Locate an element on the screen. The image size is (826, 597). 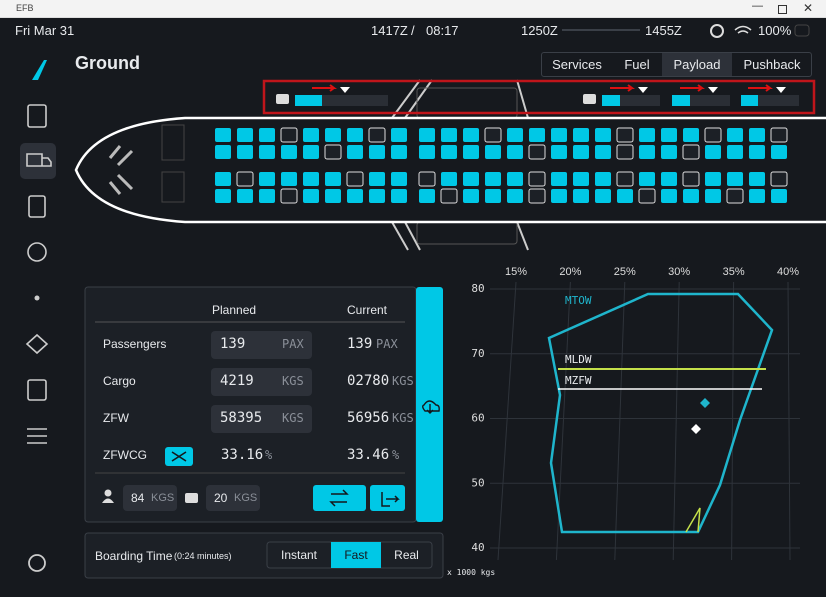
nav-presets is located at coordinates (37, 436).